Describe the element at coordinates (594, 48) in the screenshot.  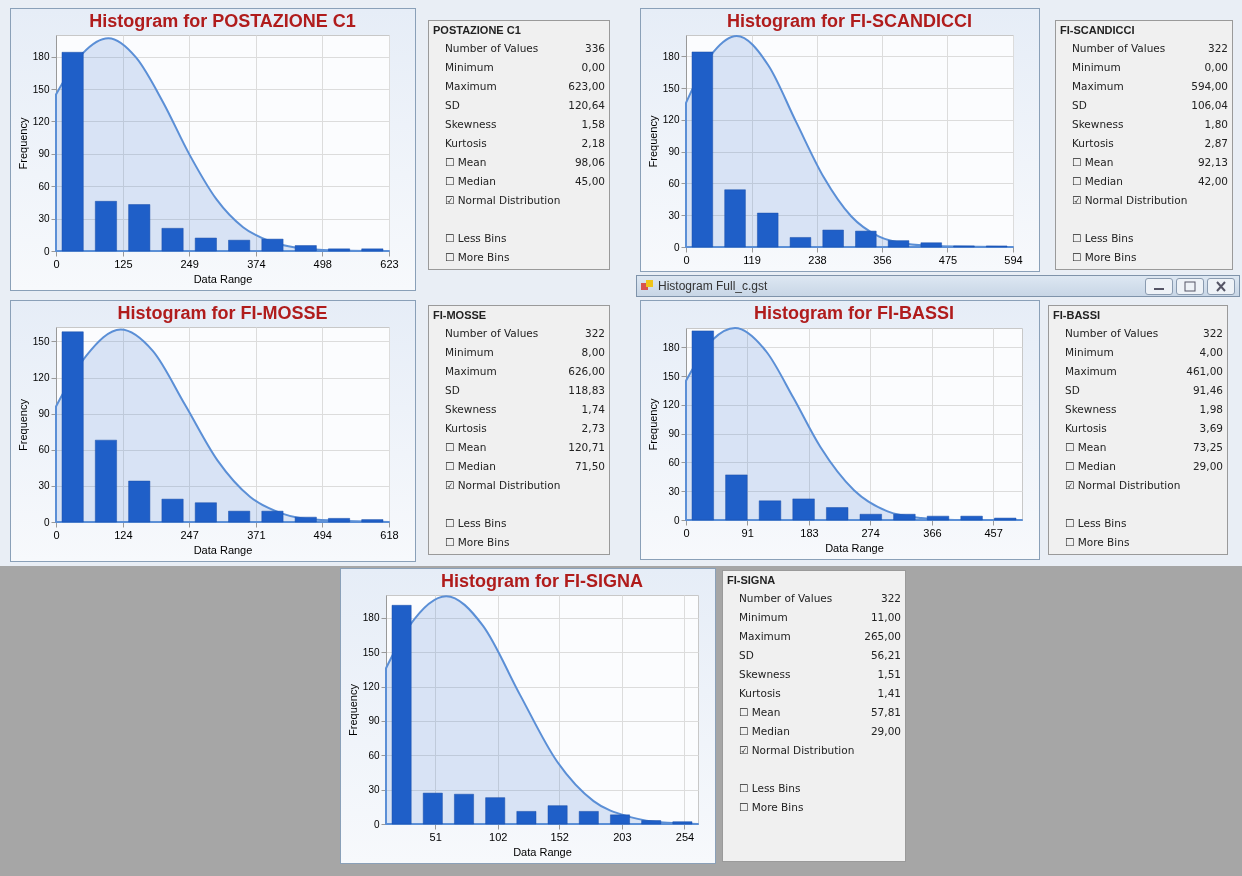
I see `text: 336` at that location.